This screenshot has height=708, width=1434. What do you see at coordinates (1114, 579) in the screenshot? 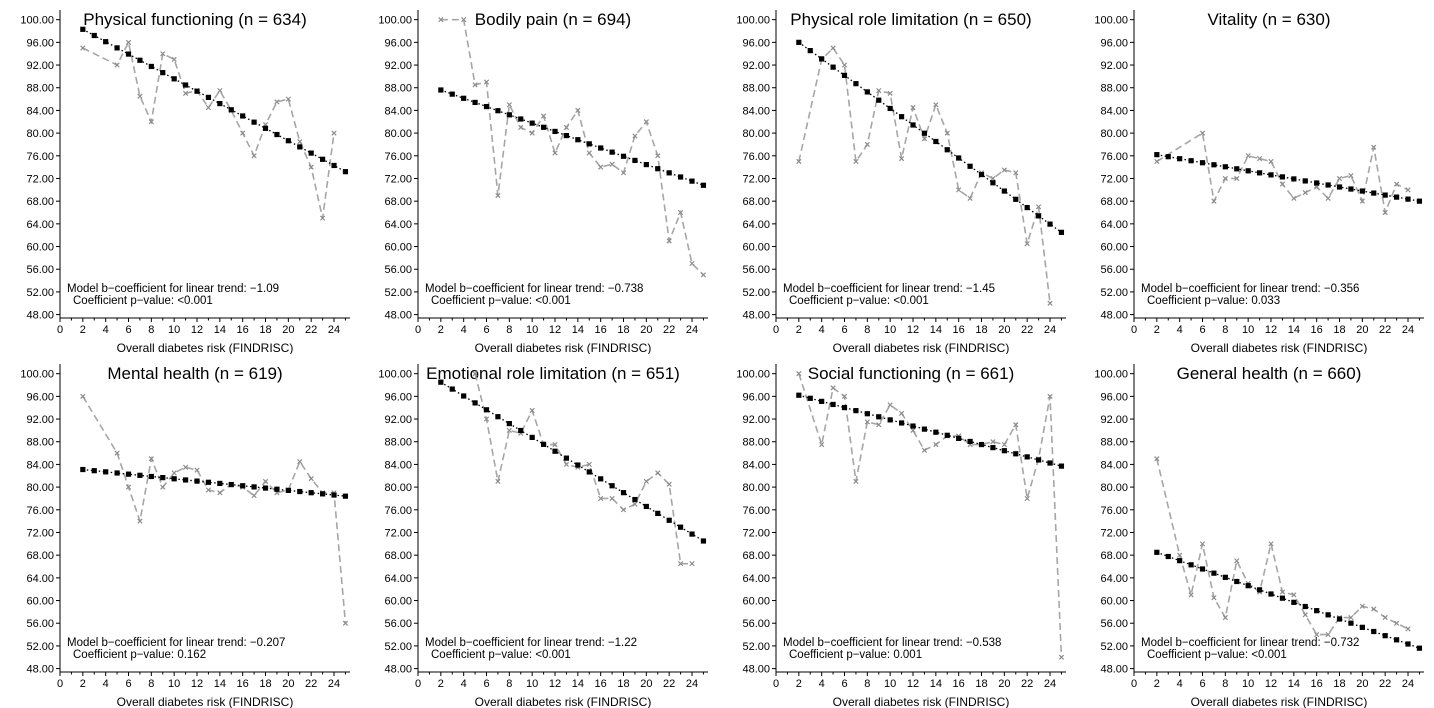
I see `y-tick-label: 64.00` at bounding box center [1114, 579].